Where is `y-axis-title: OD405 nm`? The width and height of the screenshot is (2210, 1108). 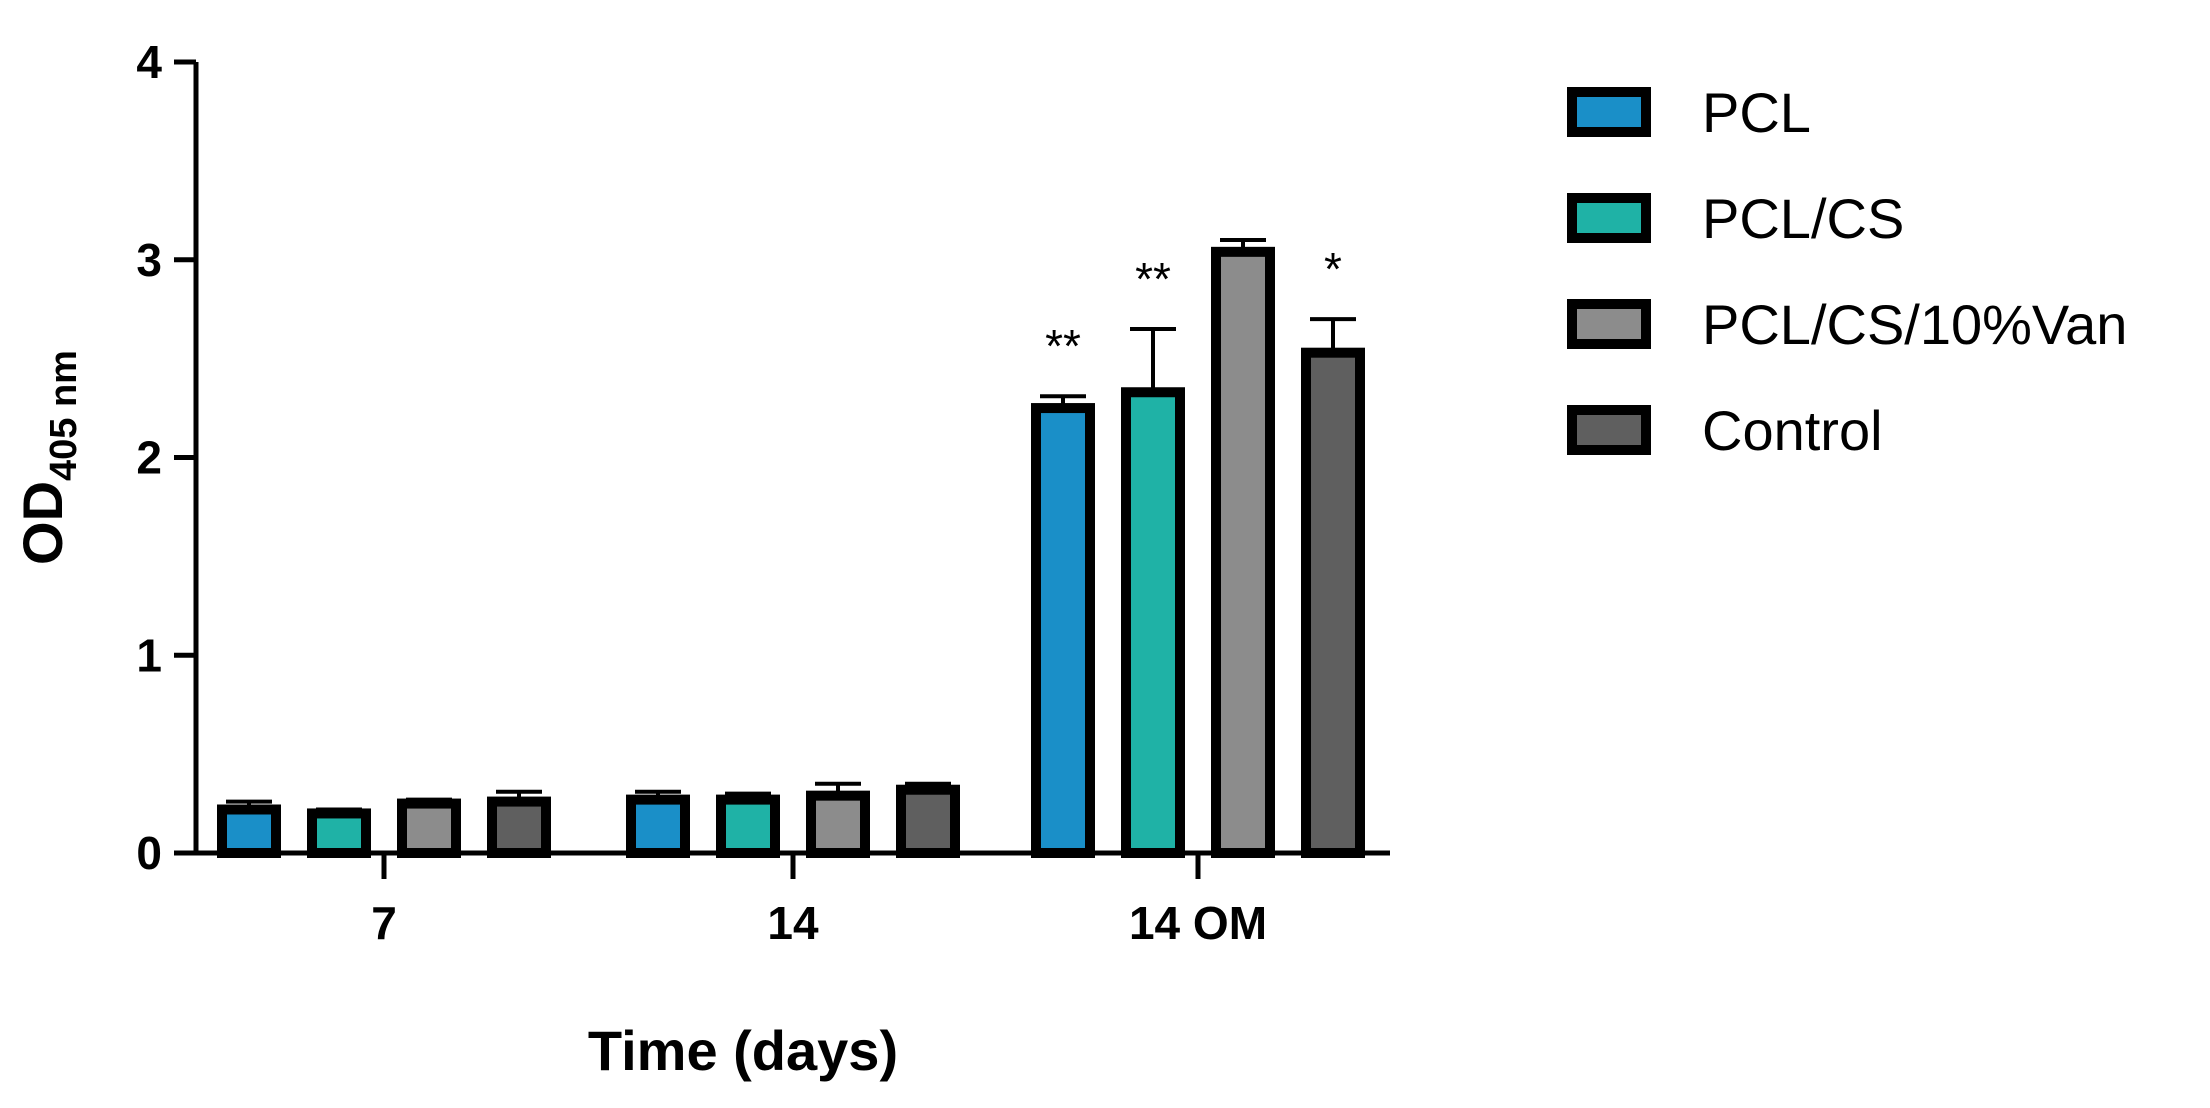
y-axis-title: OD405 nm is located at coordinates (48, 457).